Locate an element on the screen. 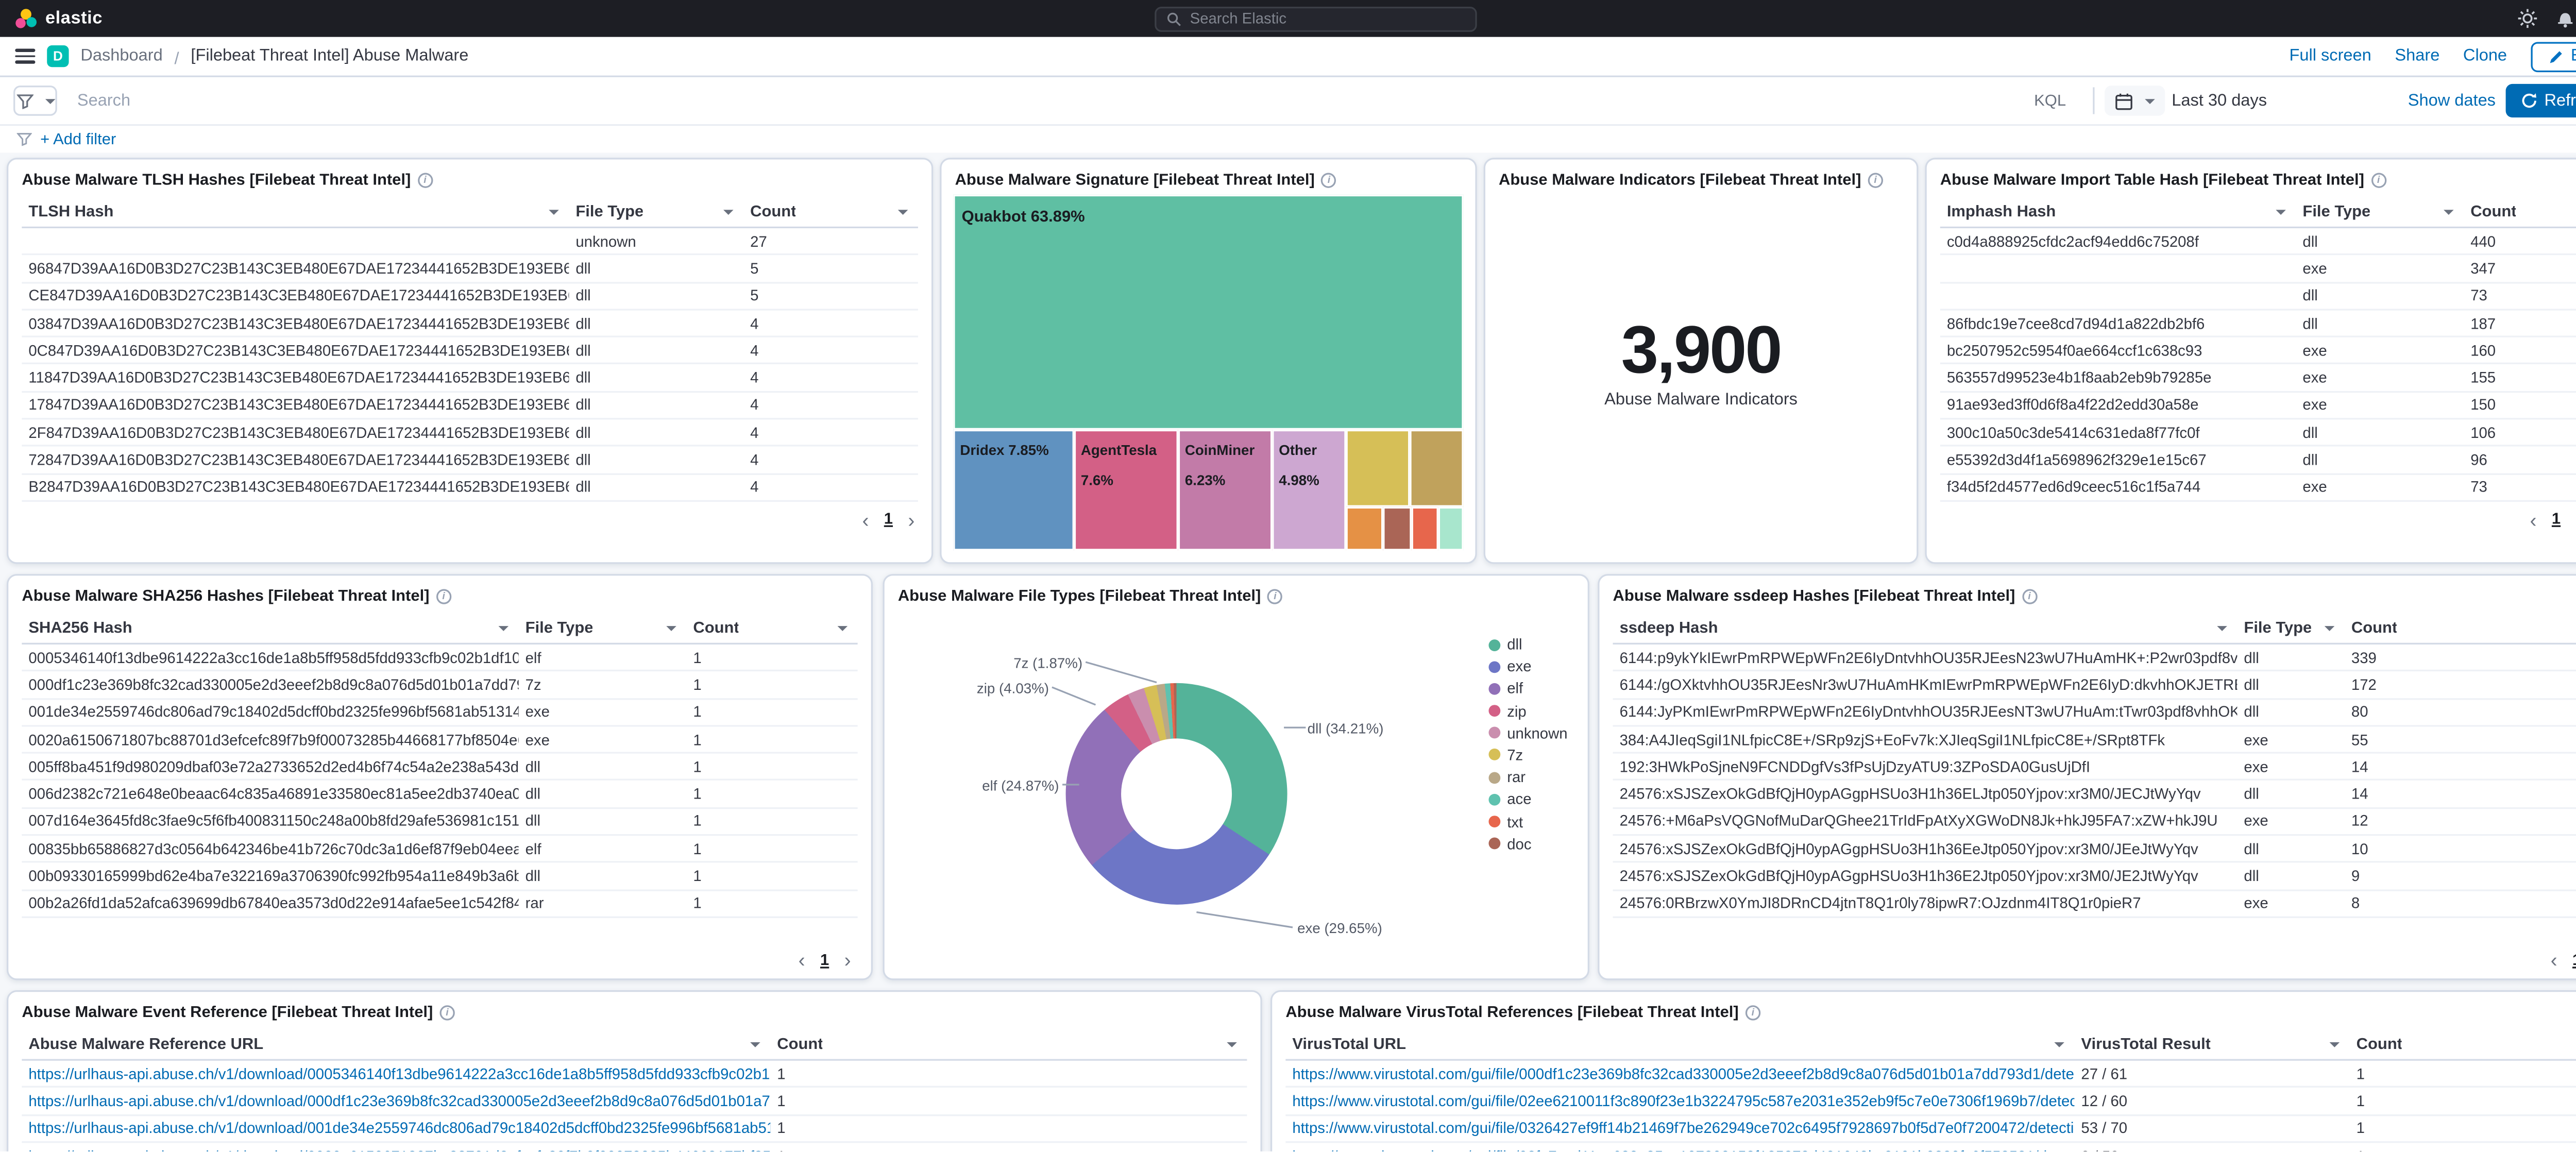 Image resolution: width=2576 pixels, height=1152 pixels. legend-item: elf is located at coordinates (1527, 689).